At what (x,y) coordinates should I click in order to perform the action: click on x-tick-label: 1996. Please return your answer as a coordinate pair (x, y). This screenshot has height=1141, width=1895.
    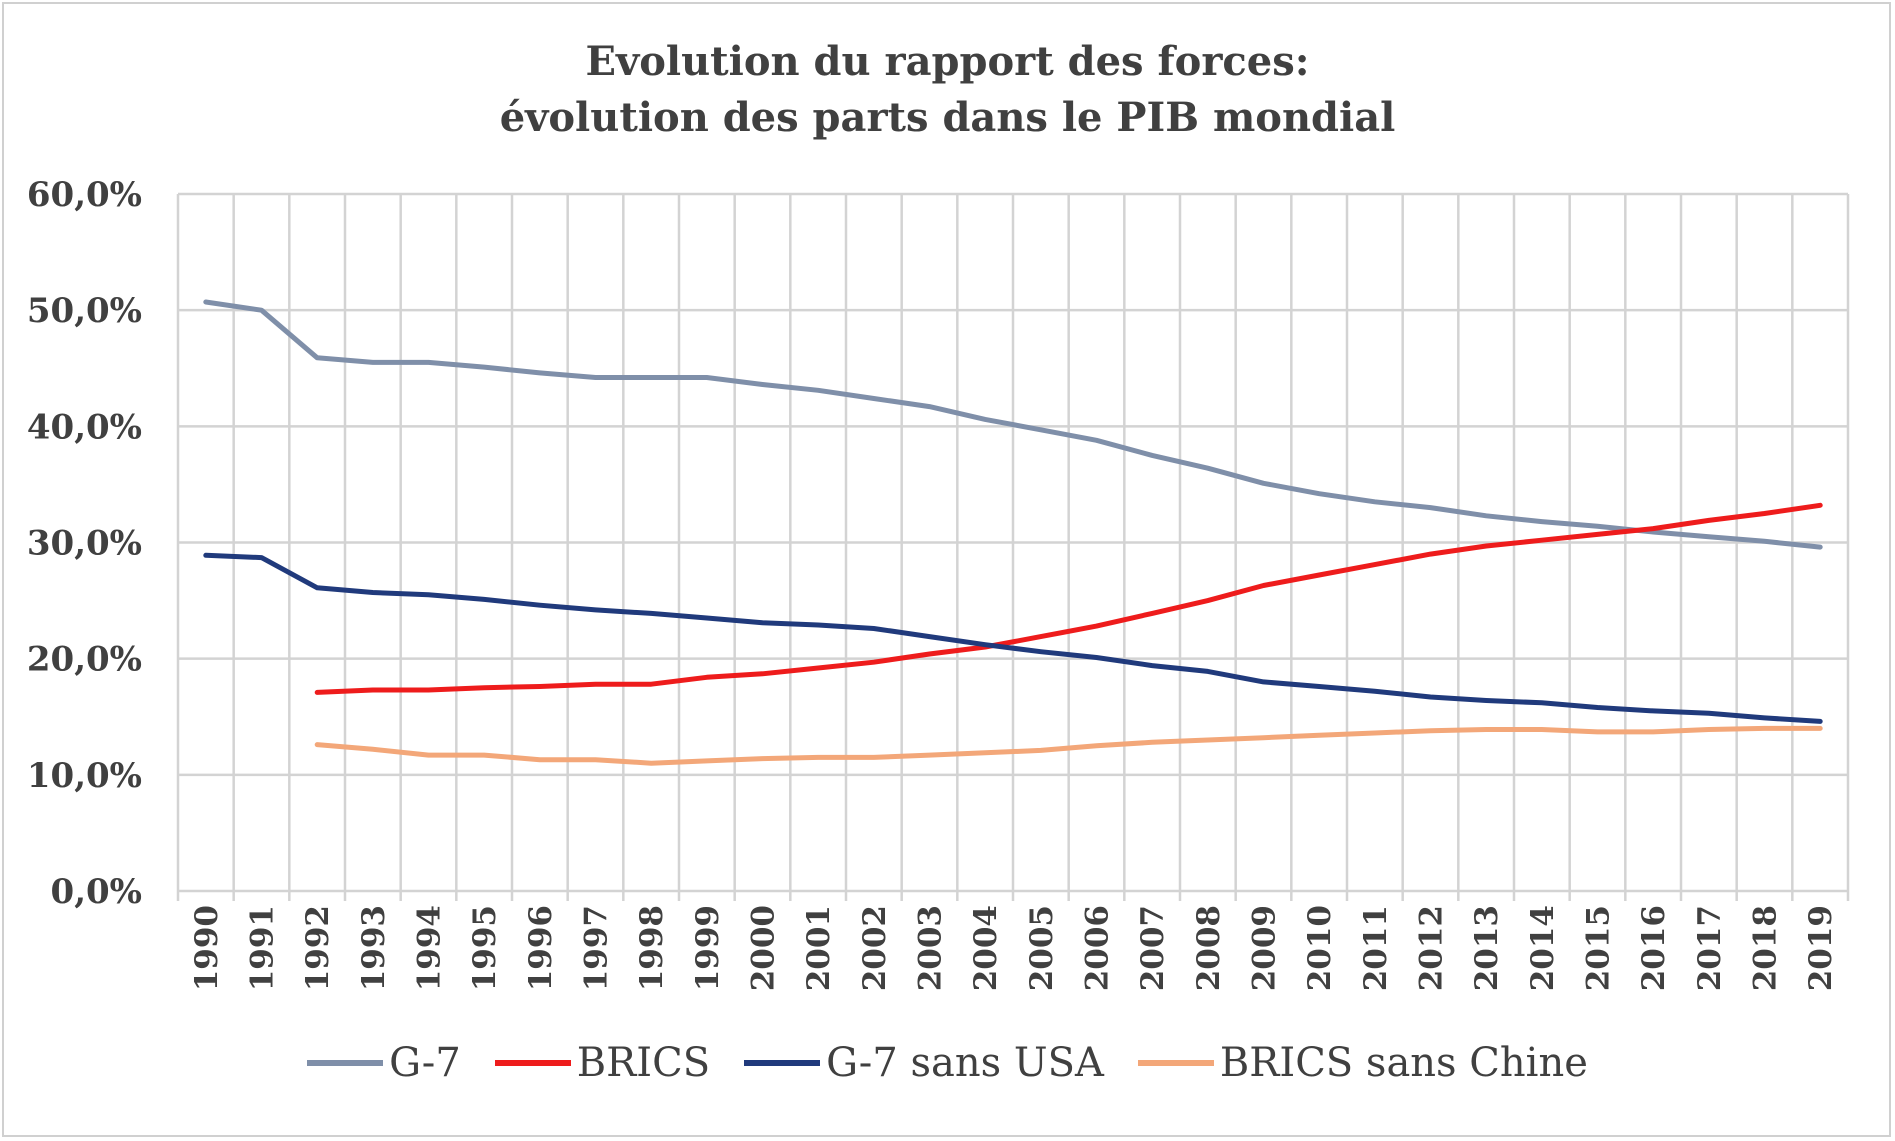
    Looking at the image, I should click on (541, 948).